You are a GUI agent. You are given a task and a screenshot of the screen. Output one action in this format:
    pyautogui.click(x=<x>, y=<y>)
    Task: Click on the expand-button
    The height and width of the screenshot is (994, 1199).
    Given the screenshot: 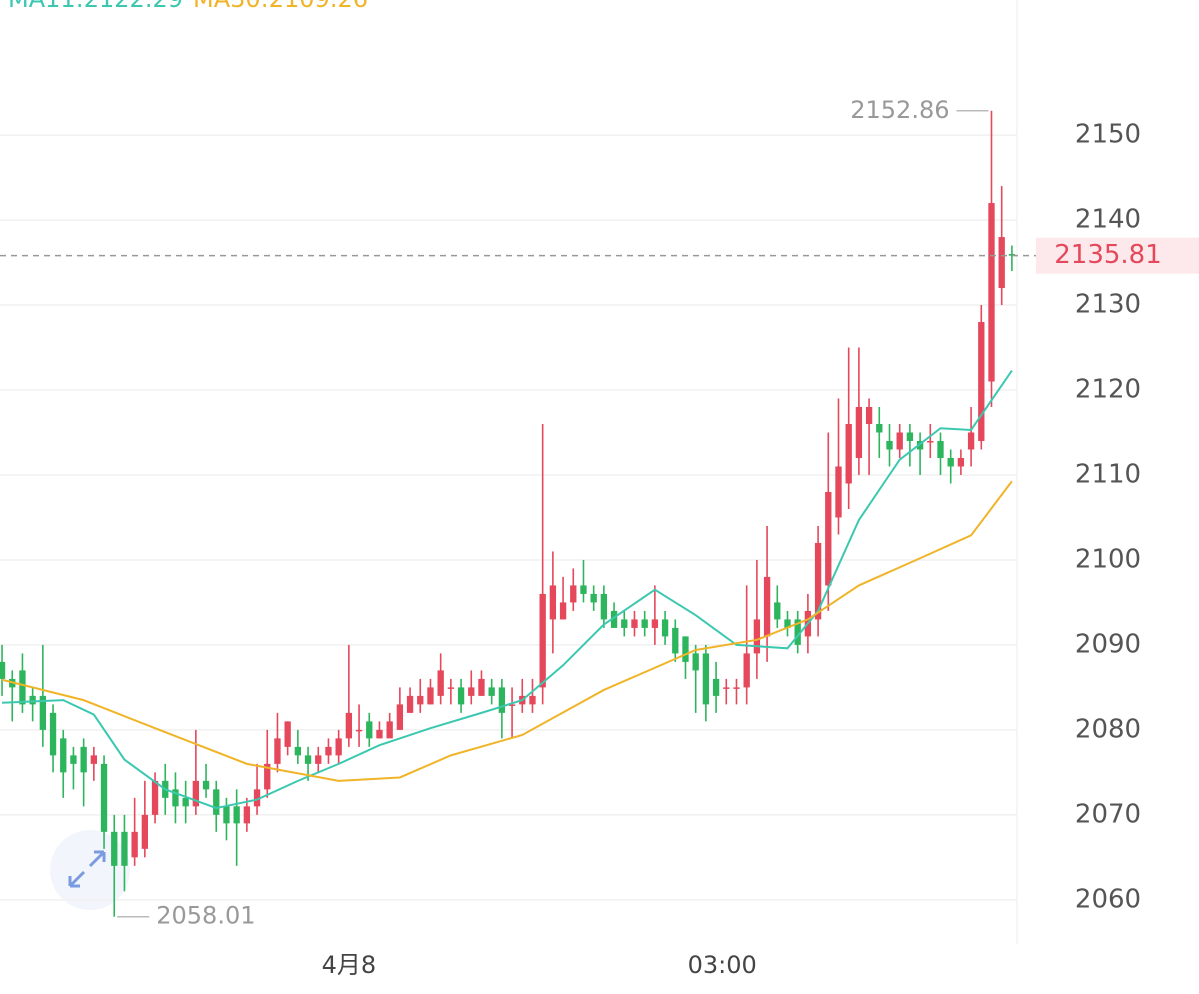 What is the action you would take?
    pyautogui.click(x=90, y=870)
    